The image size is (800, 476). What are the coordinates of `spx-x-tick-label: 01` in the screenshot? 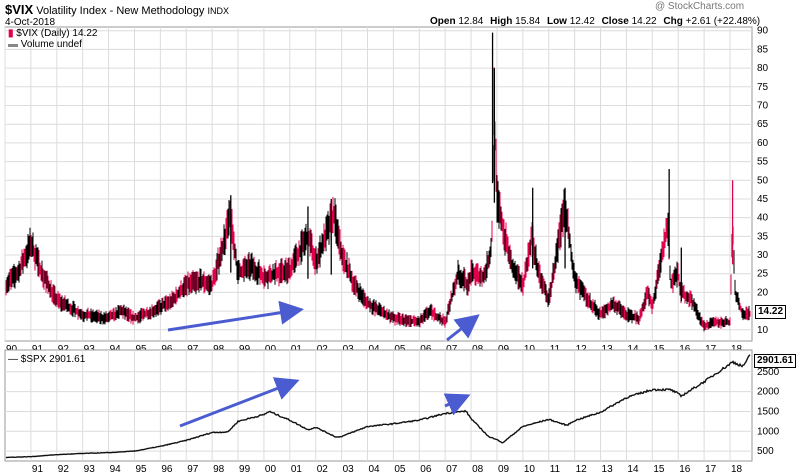 It's located at (297, 469).